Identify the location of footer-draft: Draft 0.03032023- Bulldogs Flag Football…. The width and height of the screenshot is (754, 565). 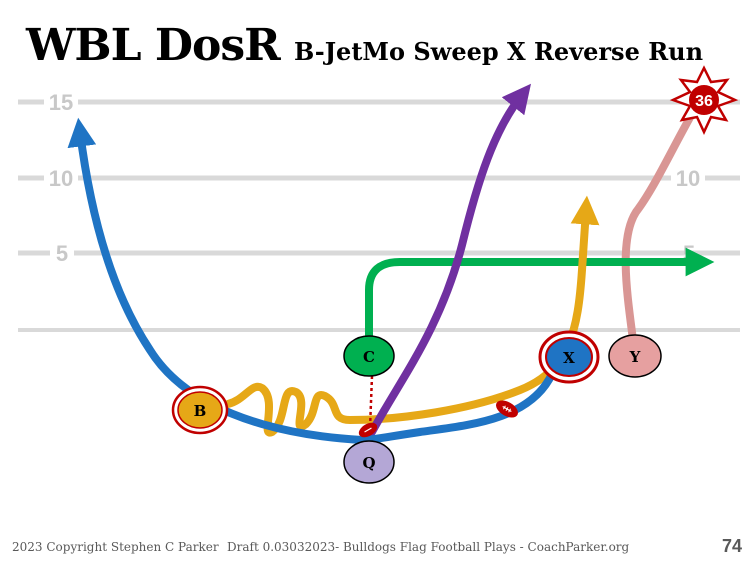
(428, 547).